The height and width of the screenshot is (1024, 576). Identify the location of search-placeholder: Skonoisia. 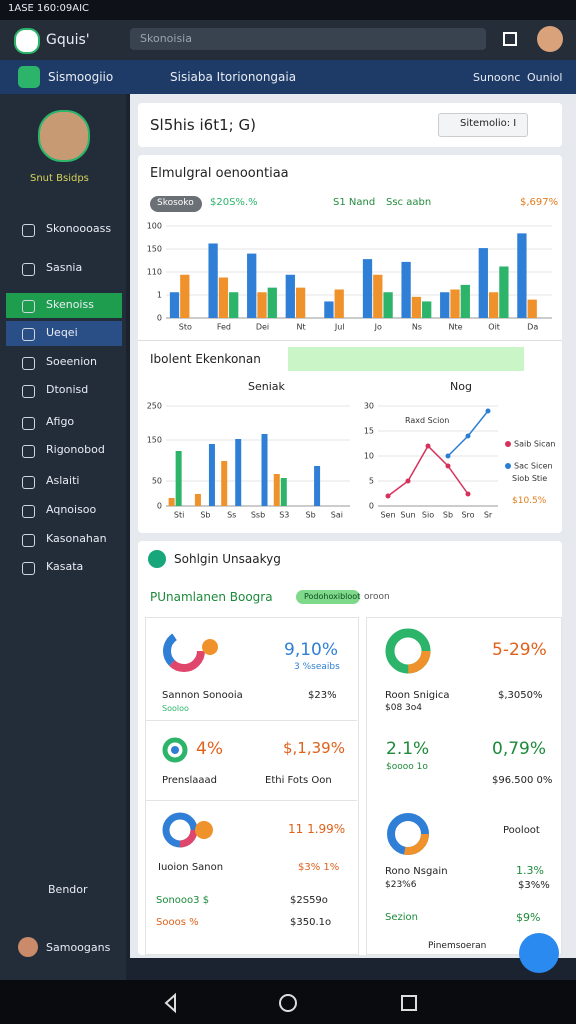
(166, 38).